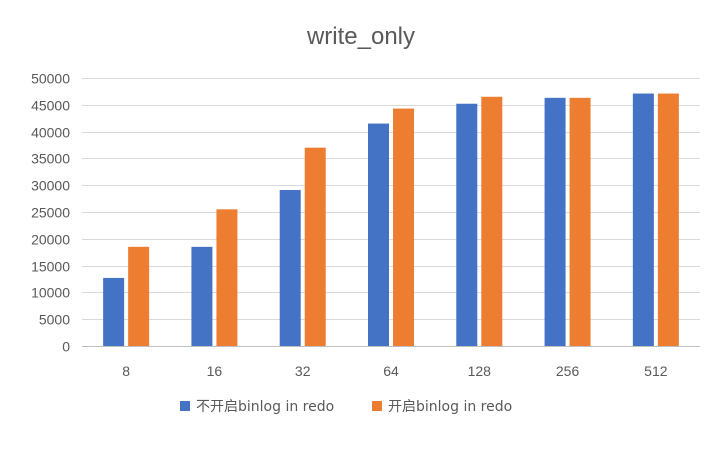  What do you see at coordinates (50, 133) in the screenshot?
I see `y-tick-label: 40000` at bounding box center [50, 133].